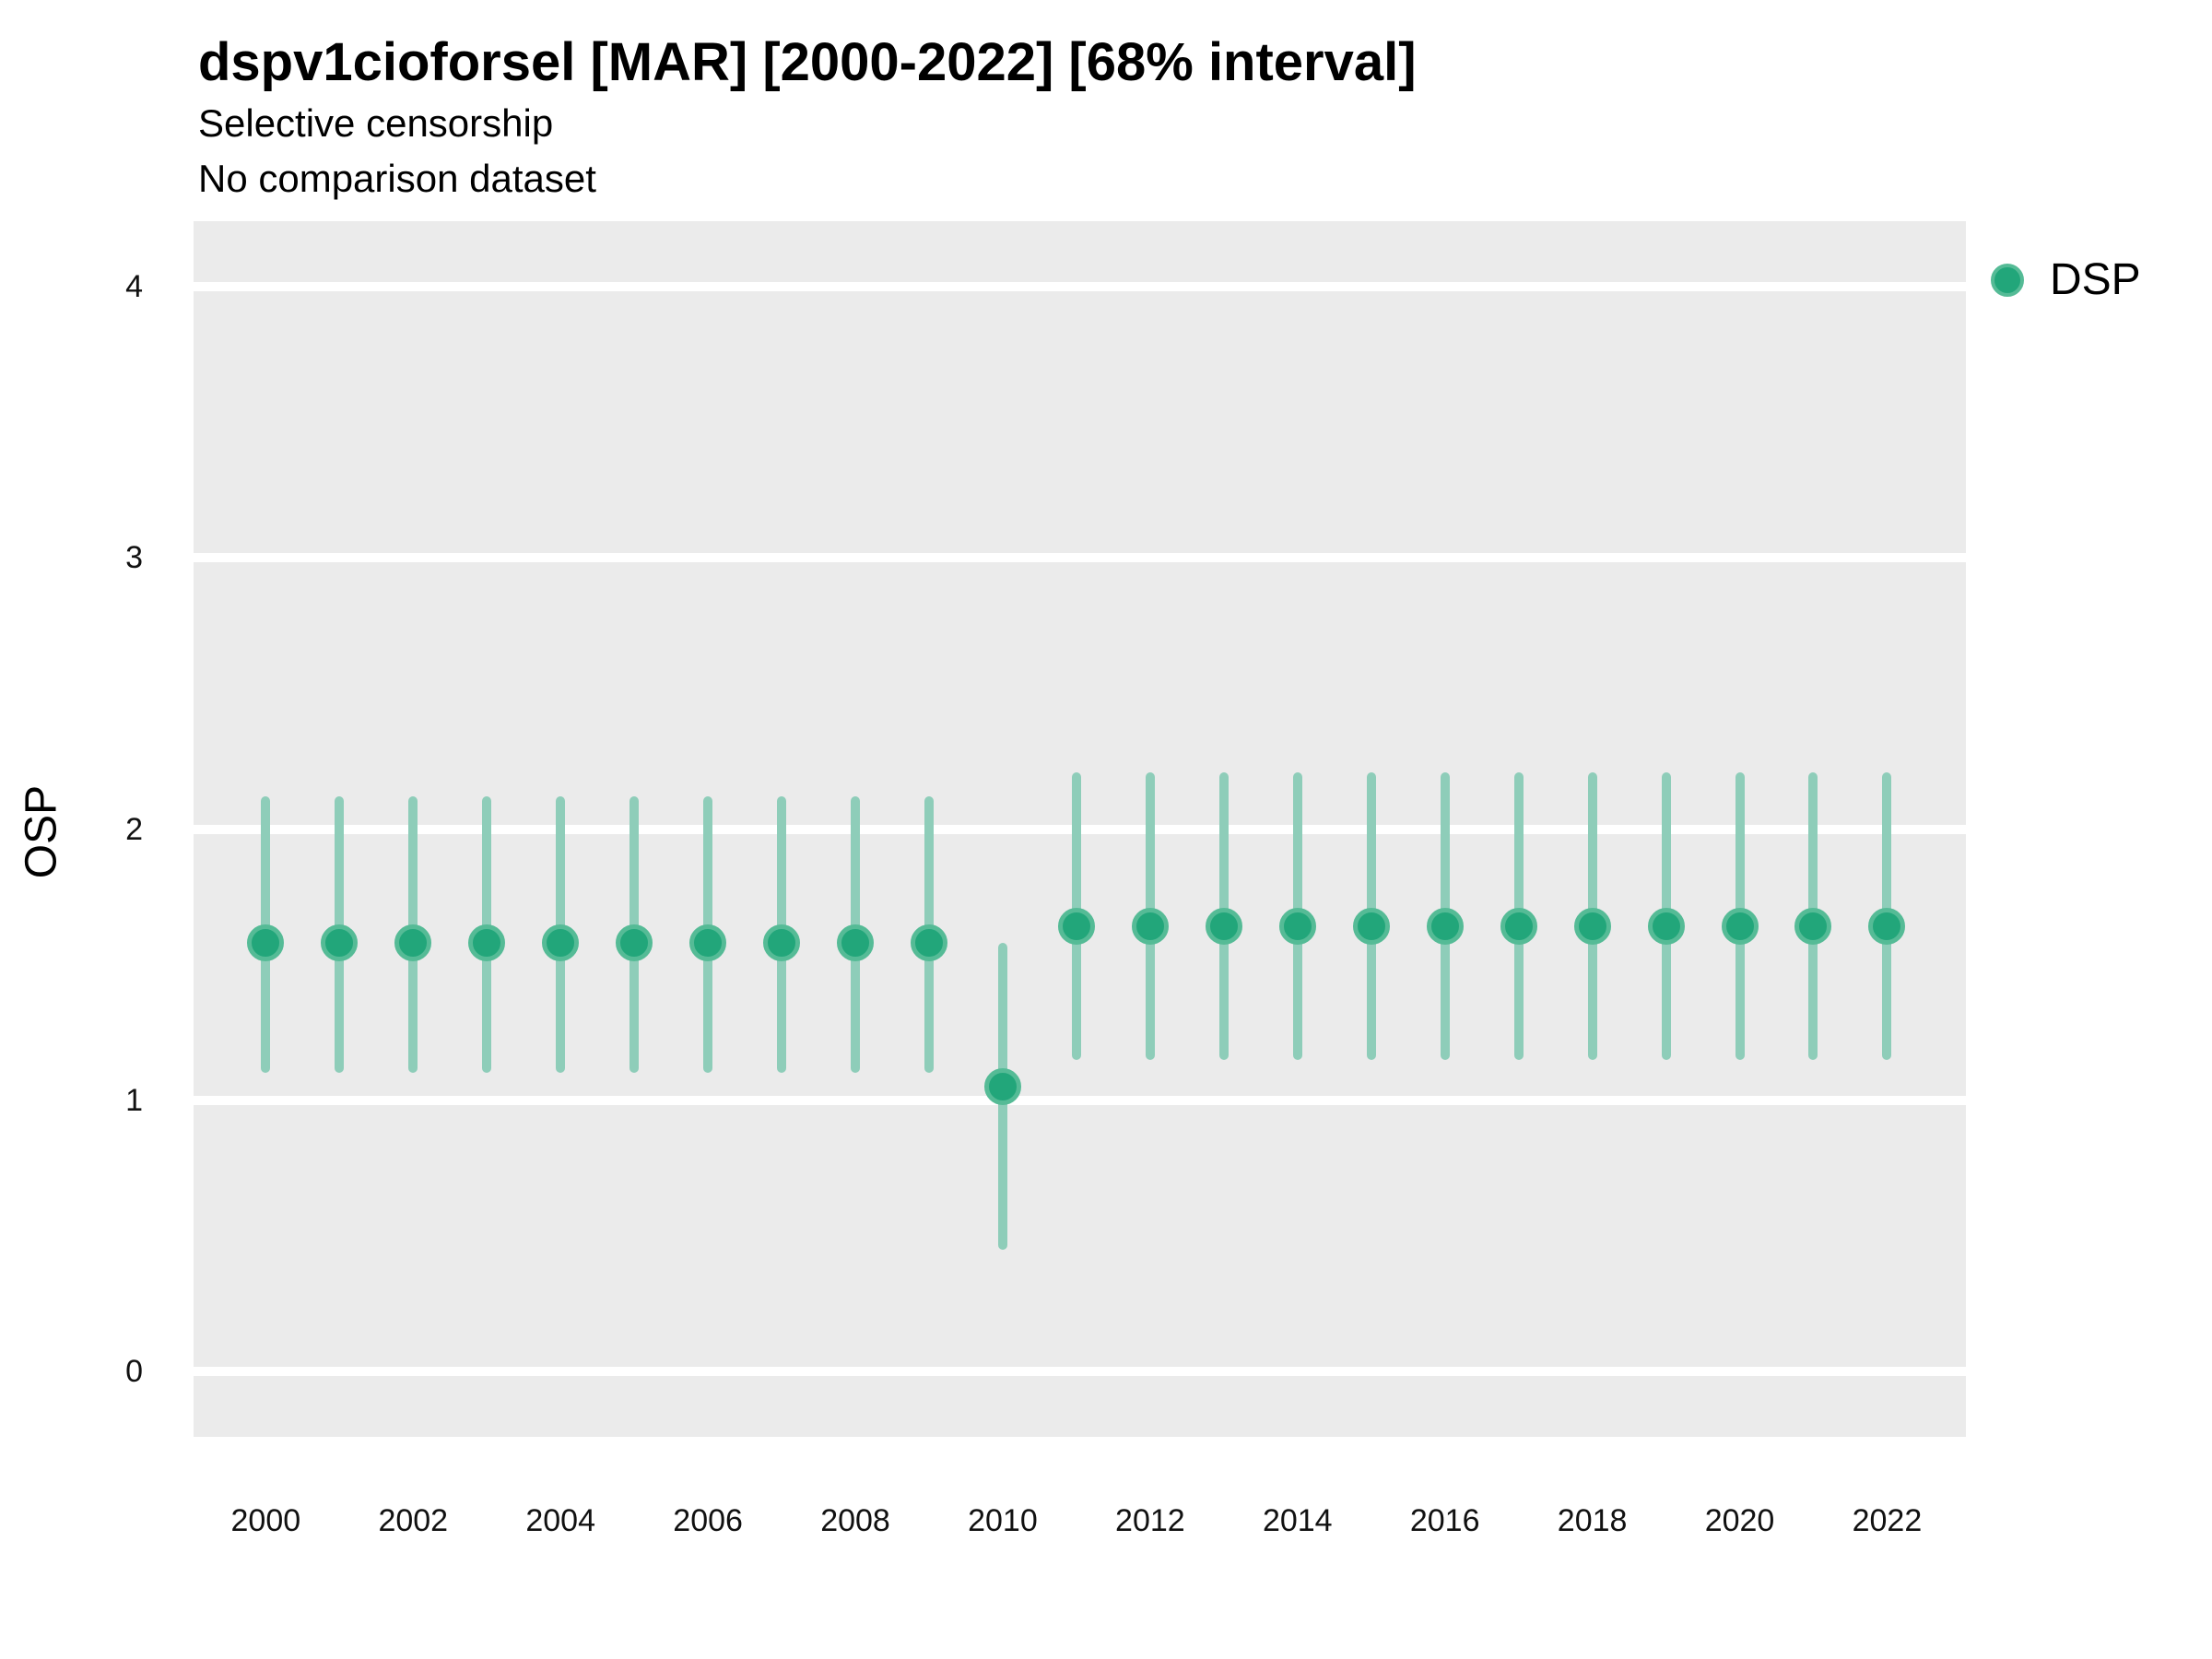  I want to click on x-tick-label: 2006, so click(708, 1520).